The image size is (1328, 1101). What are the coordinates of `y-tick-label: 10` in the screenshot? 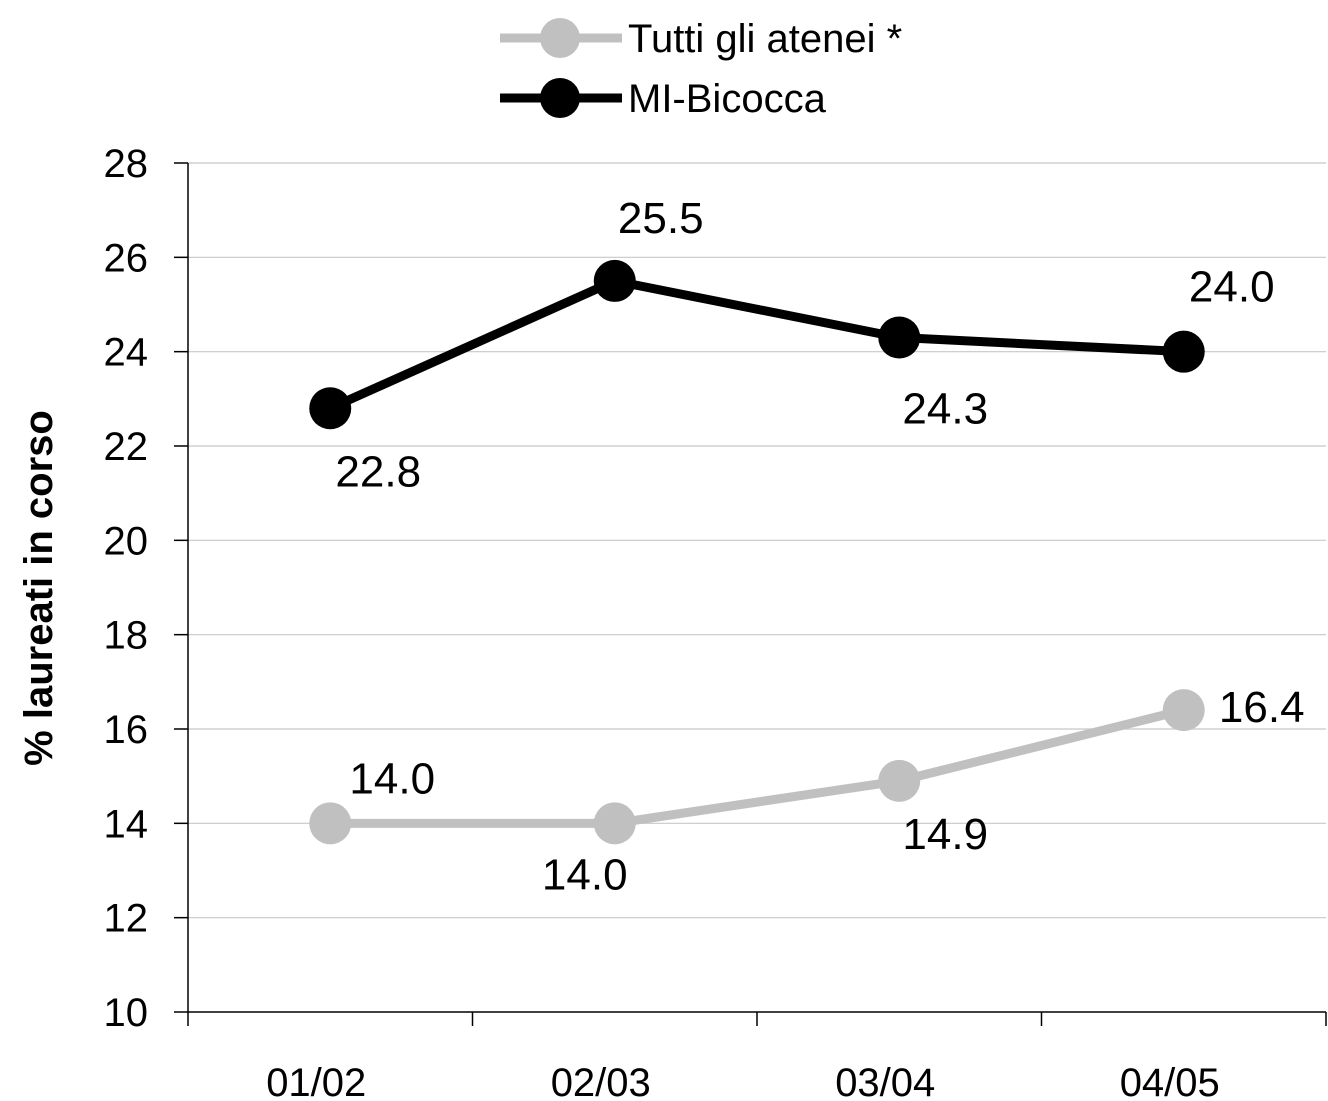 It's located at (126, 1013).